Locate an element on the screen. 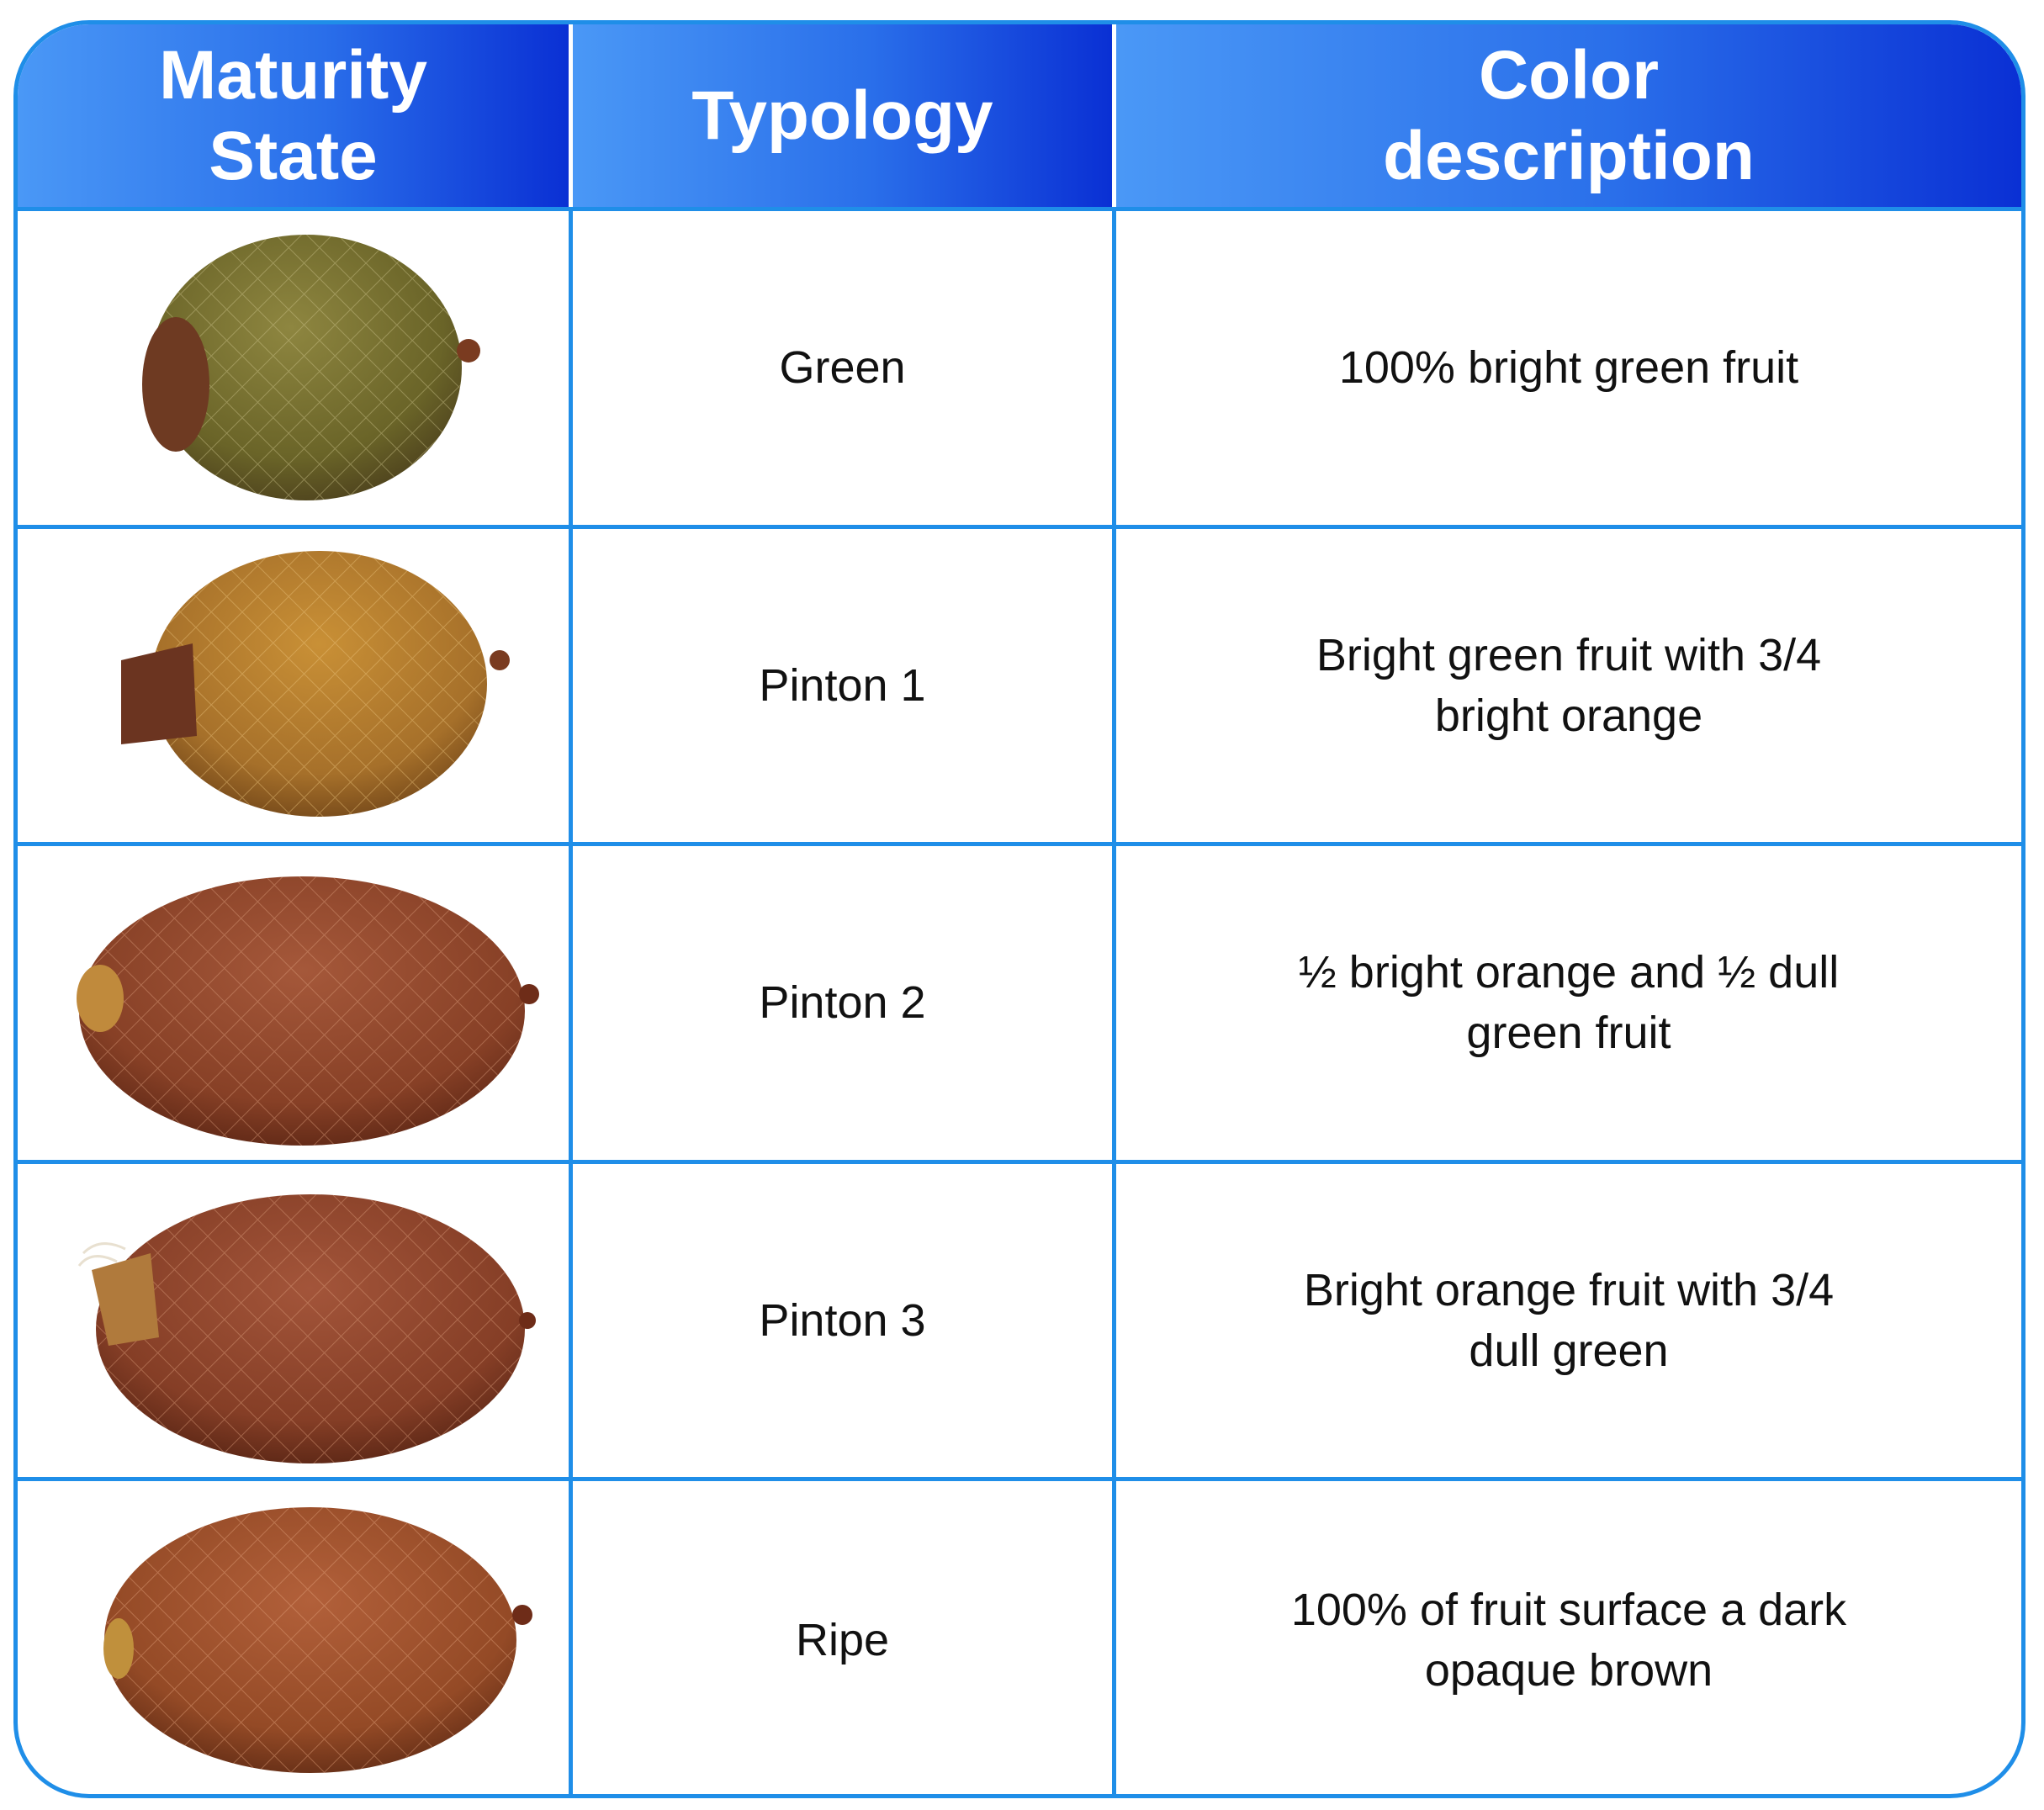 The image size is (2044, 1810). header-typology: Typology is located at coordinates (844, 115).